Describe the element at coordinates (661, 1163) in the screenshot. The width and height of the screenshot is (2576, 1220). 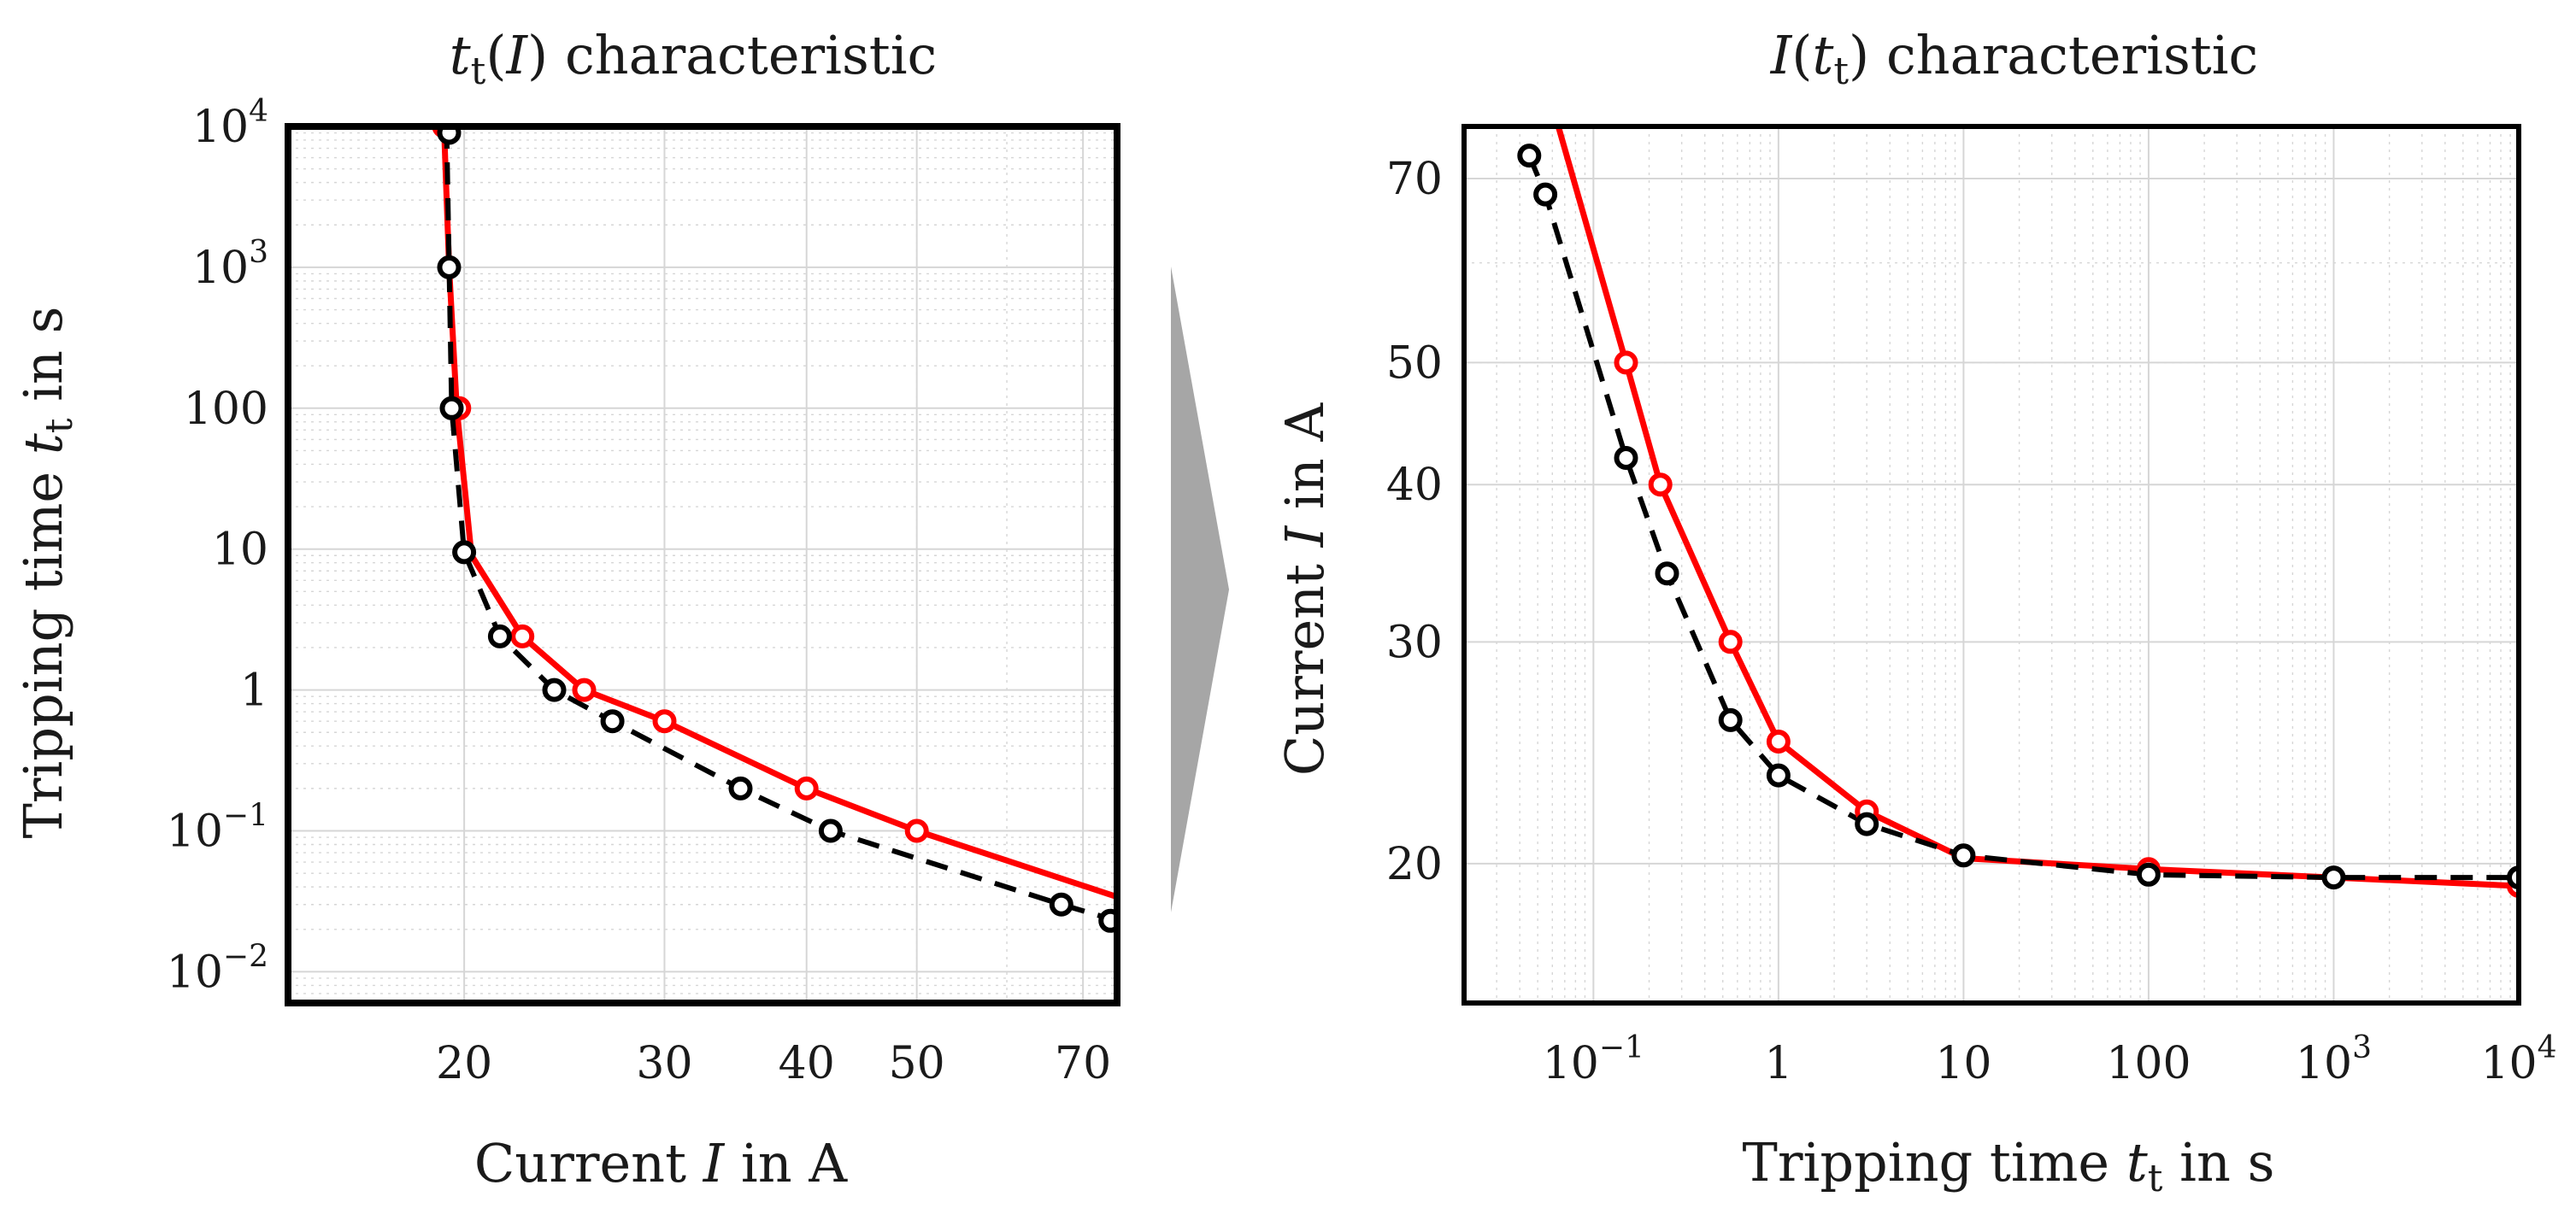
I see `chart-left-xlabel: Current I in A` at that location.